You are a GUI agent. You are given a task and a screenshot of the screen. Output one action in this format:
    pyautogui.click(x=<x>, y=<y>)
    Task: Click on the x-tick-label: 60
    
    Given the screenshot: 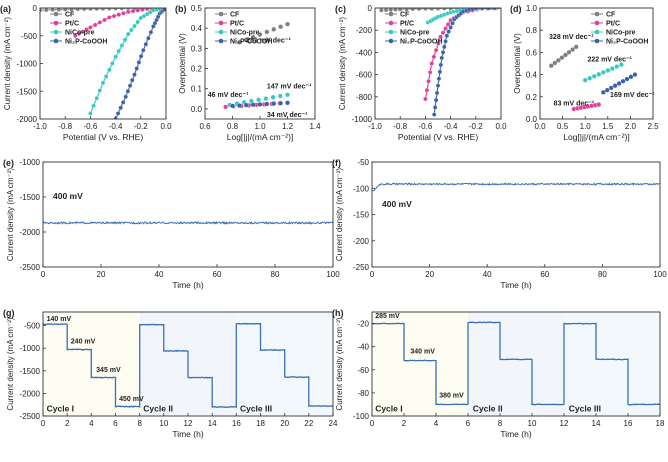 What is the action you would take?
    pyautogui.click(x=544, y=274)
    